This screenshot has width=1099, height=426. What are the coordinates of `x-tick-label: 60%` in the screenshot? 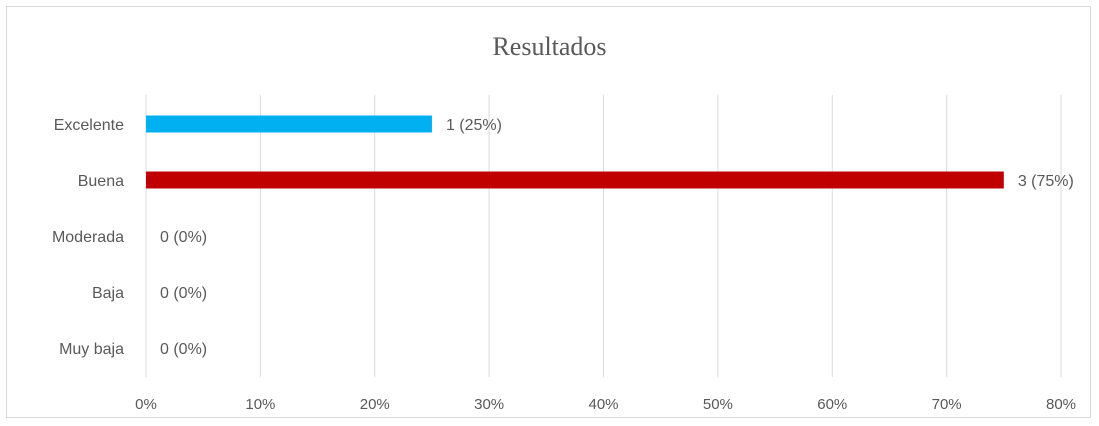 It's located at (832, 404).